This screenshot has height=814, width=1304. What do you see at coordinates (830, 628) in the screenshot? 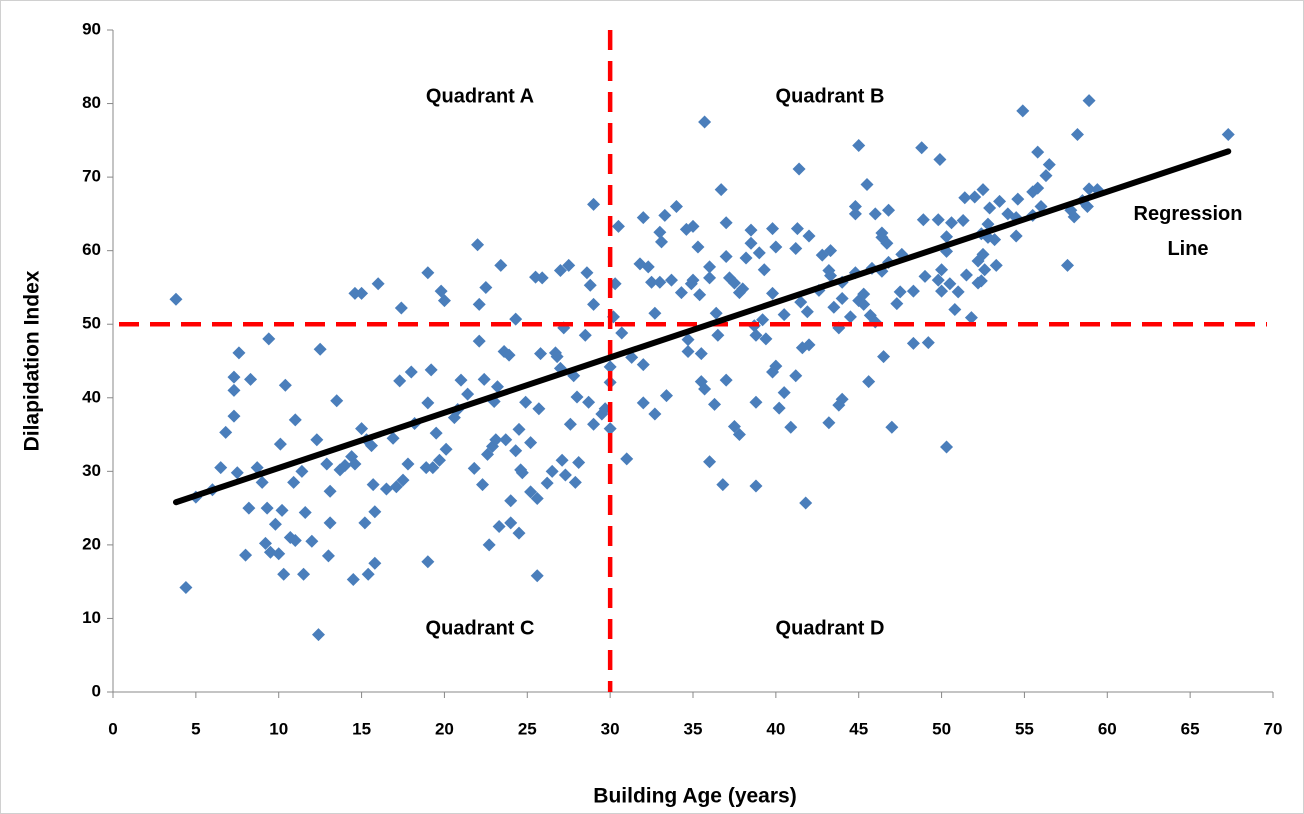
I see `annotation: Quadrant D` at bounding box center [830, 628].